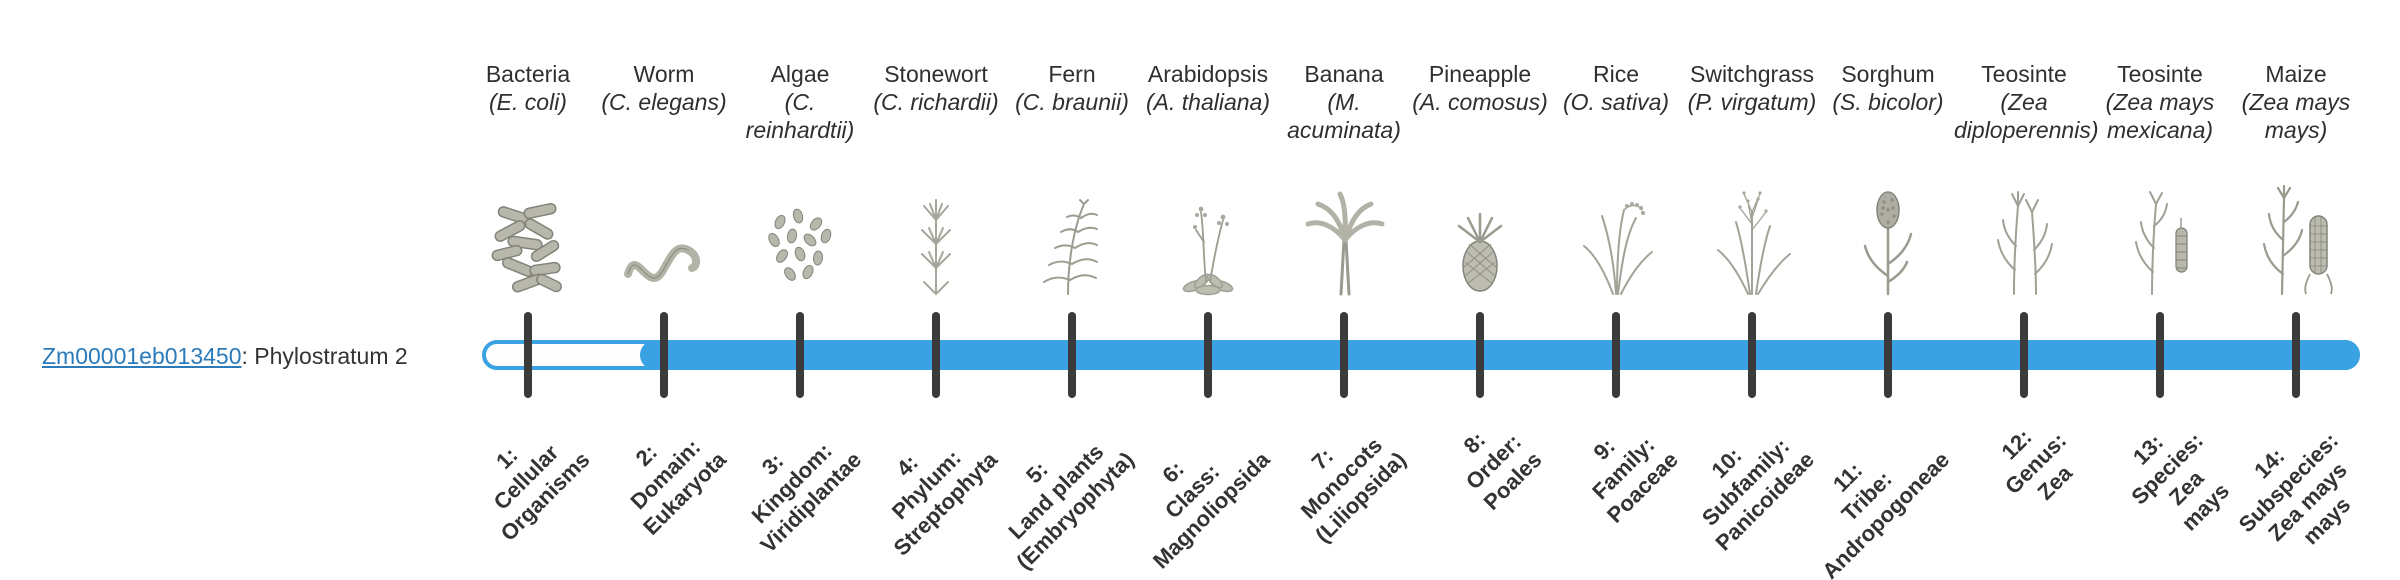 The image size is (2400, 580). I want to click on gene-label: Zm00001eb013450: Phylostratum 2, so click(225, 356).